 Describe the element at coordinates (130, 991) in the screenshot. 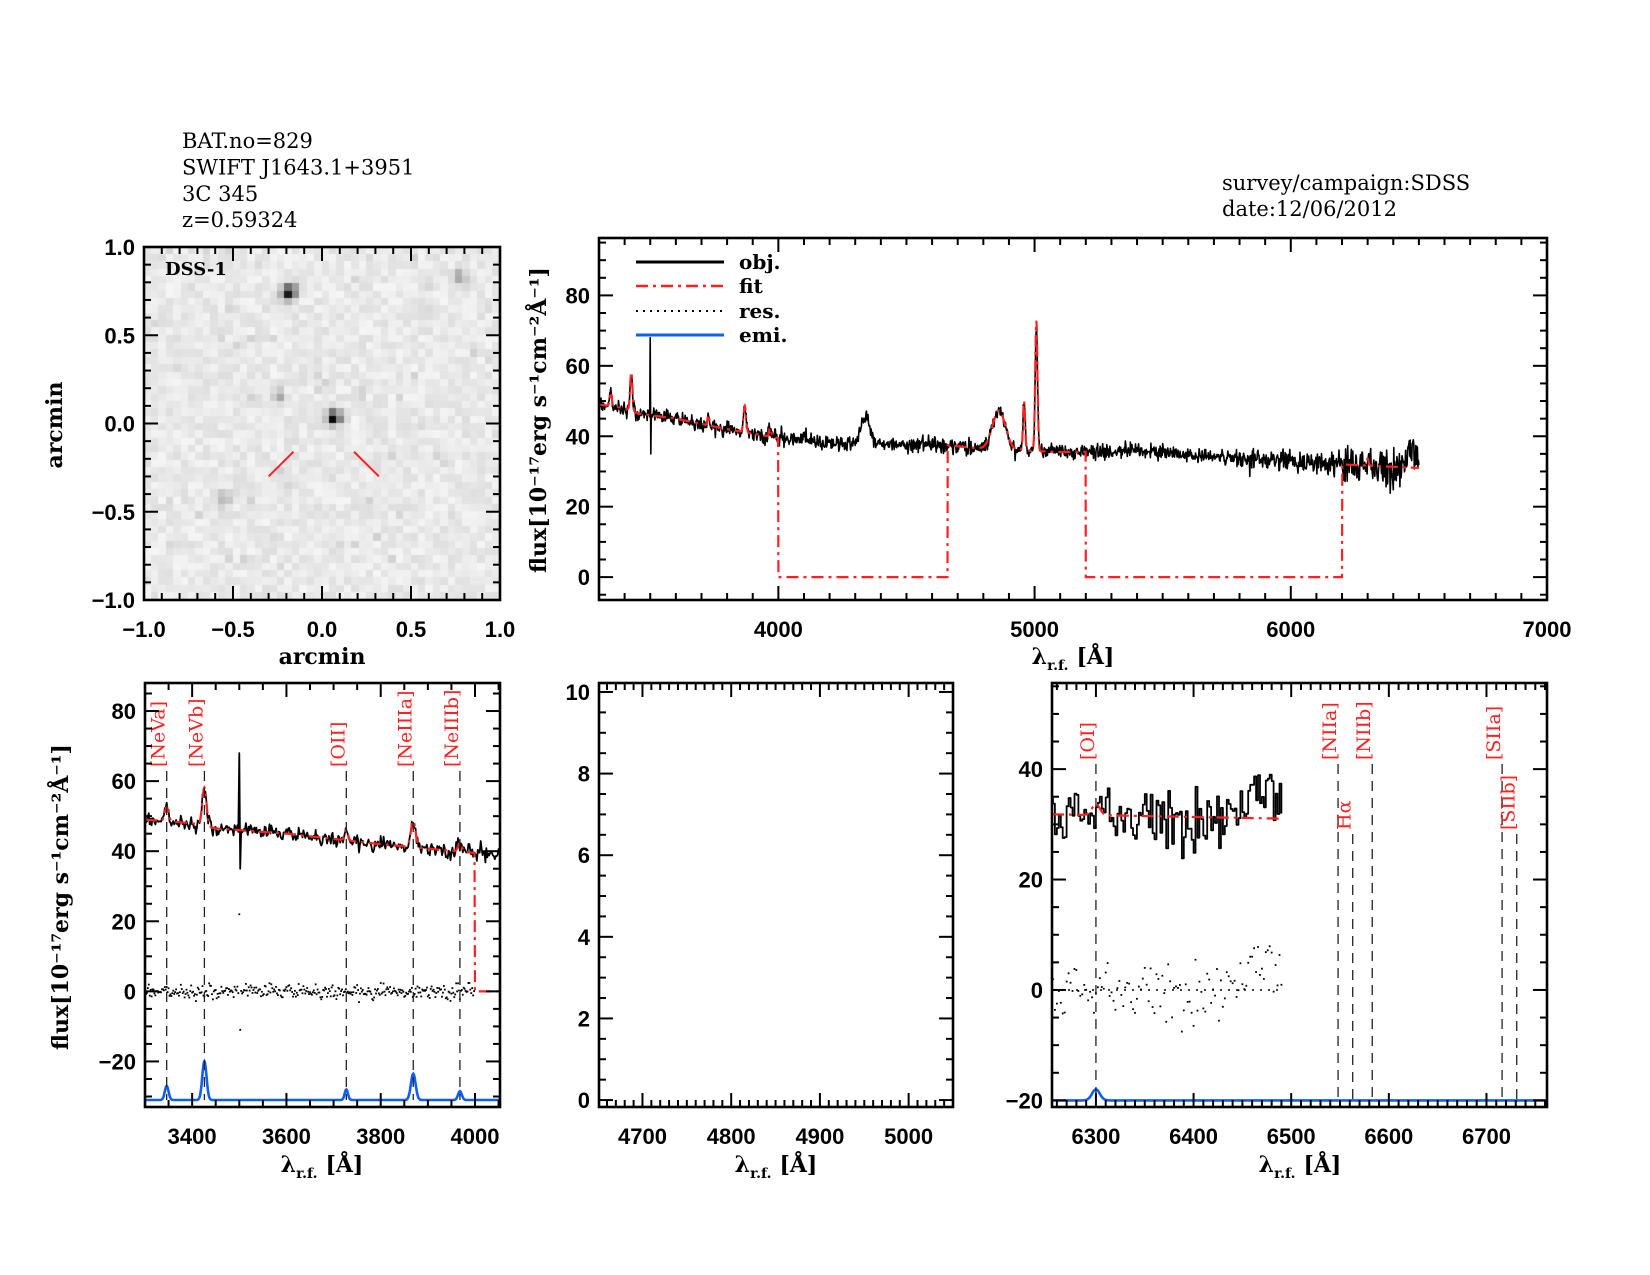

I see `bl-y-tick-label: 0` at that location.